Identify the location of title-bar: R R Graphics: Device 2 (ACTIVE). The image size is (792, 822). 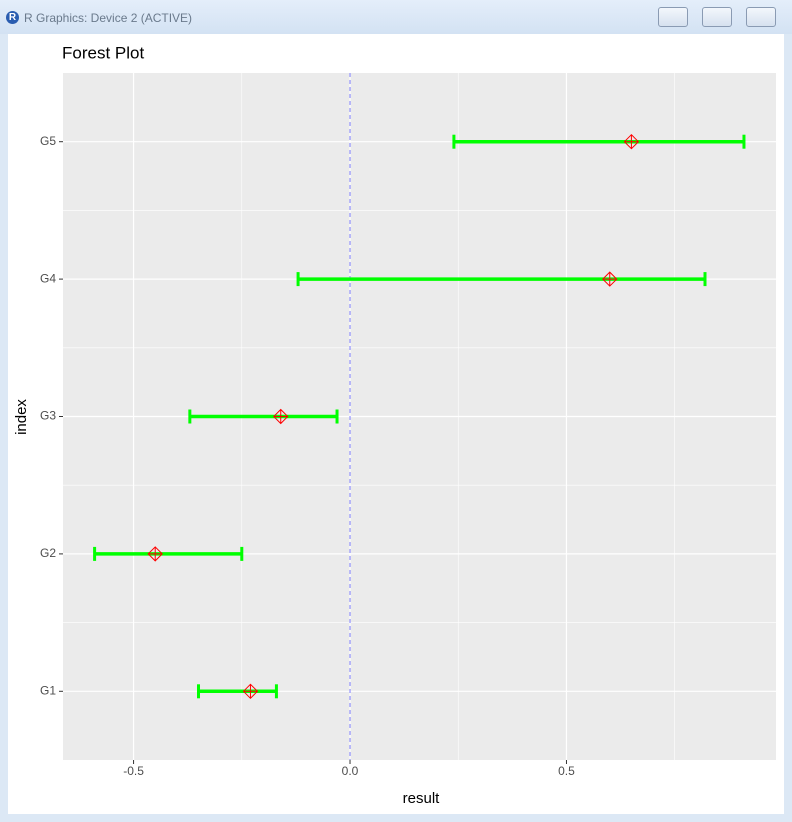
(396, 17).